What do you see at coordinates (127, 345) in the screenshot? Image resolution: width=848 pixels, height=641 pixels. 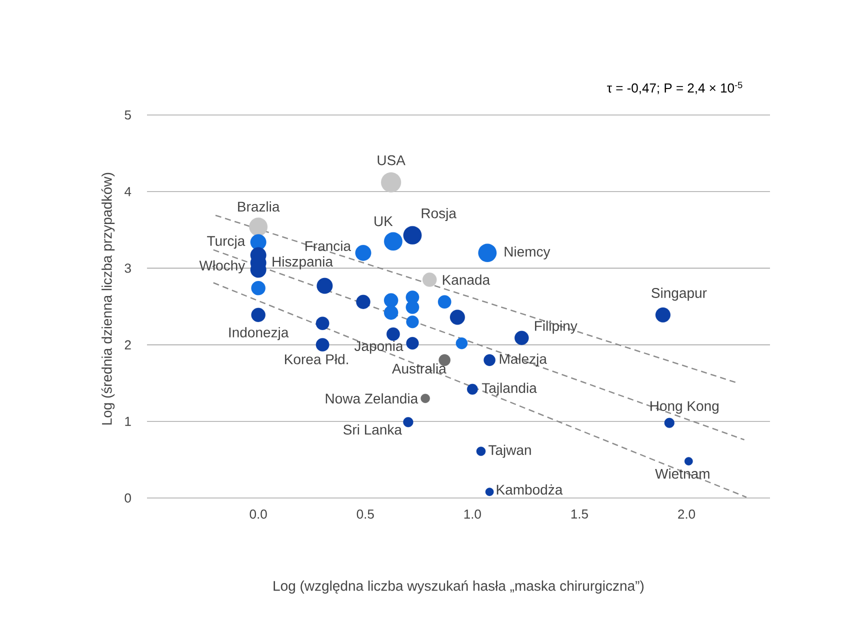 I see `y-tick-label: 2` at bounding box center [127, 345].